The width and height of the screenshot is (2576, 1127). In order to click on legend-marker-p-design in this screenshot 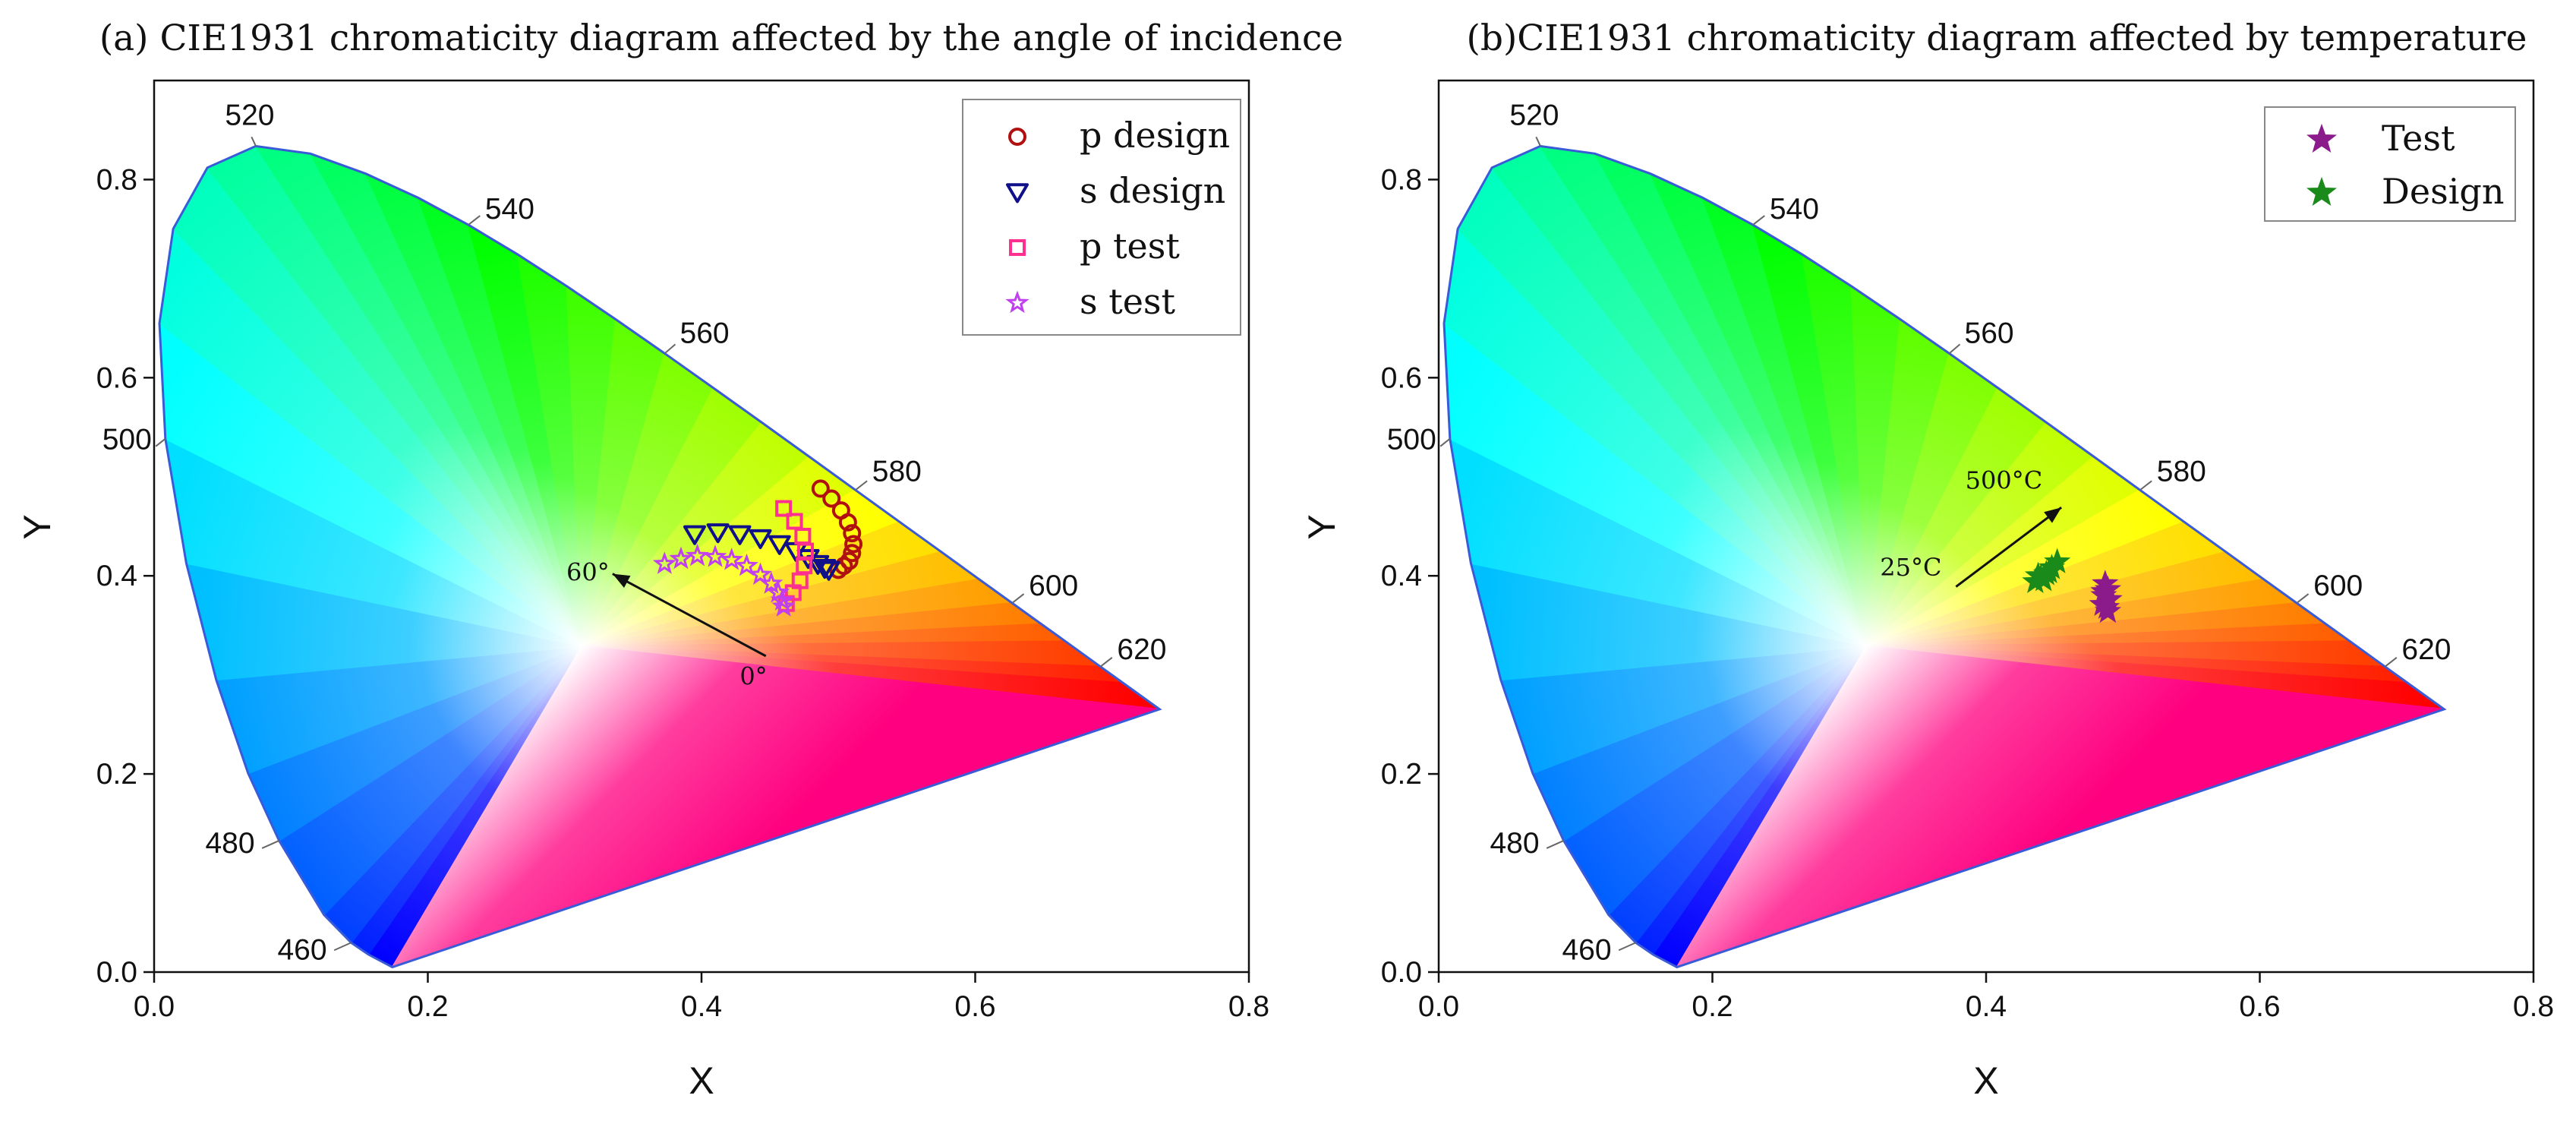, I will do `click(1017, 137)`.